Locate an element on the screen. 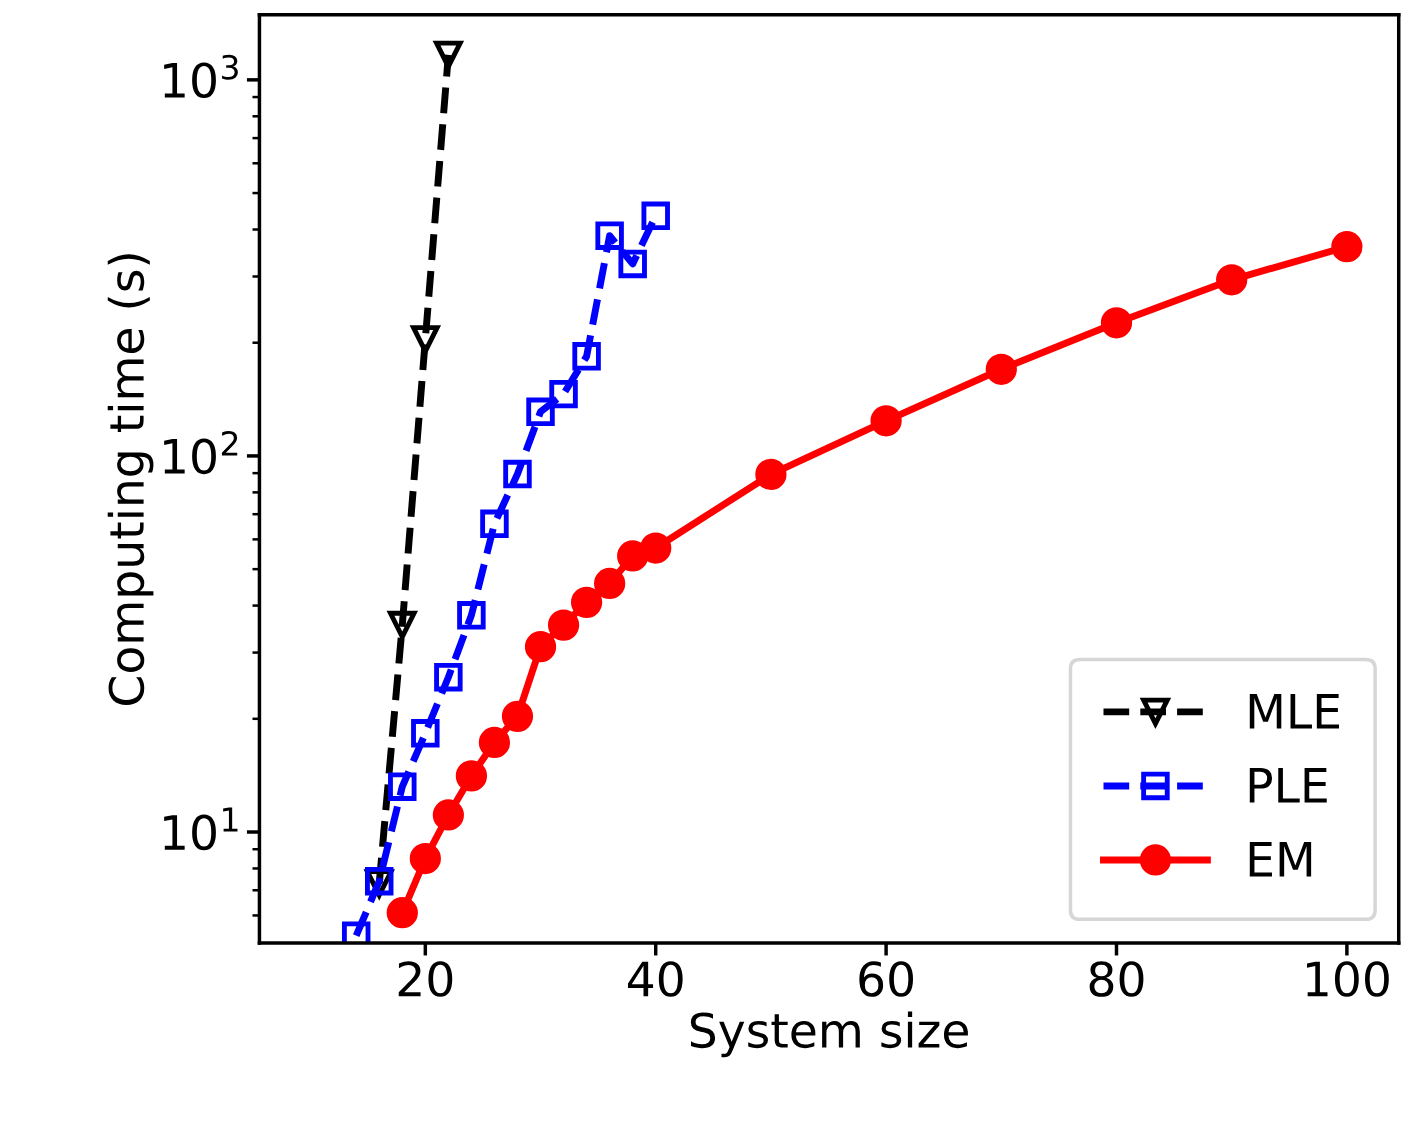 The image size is (1410, 1132). legend-label: PLE is located at coordinates (1288, 785).